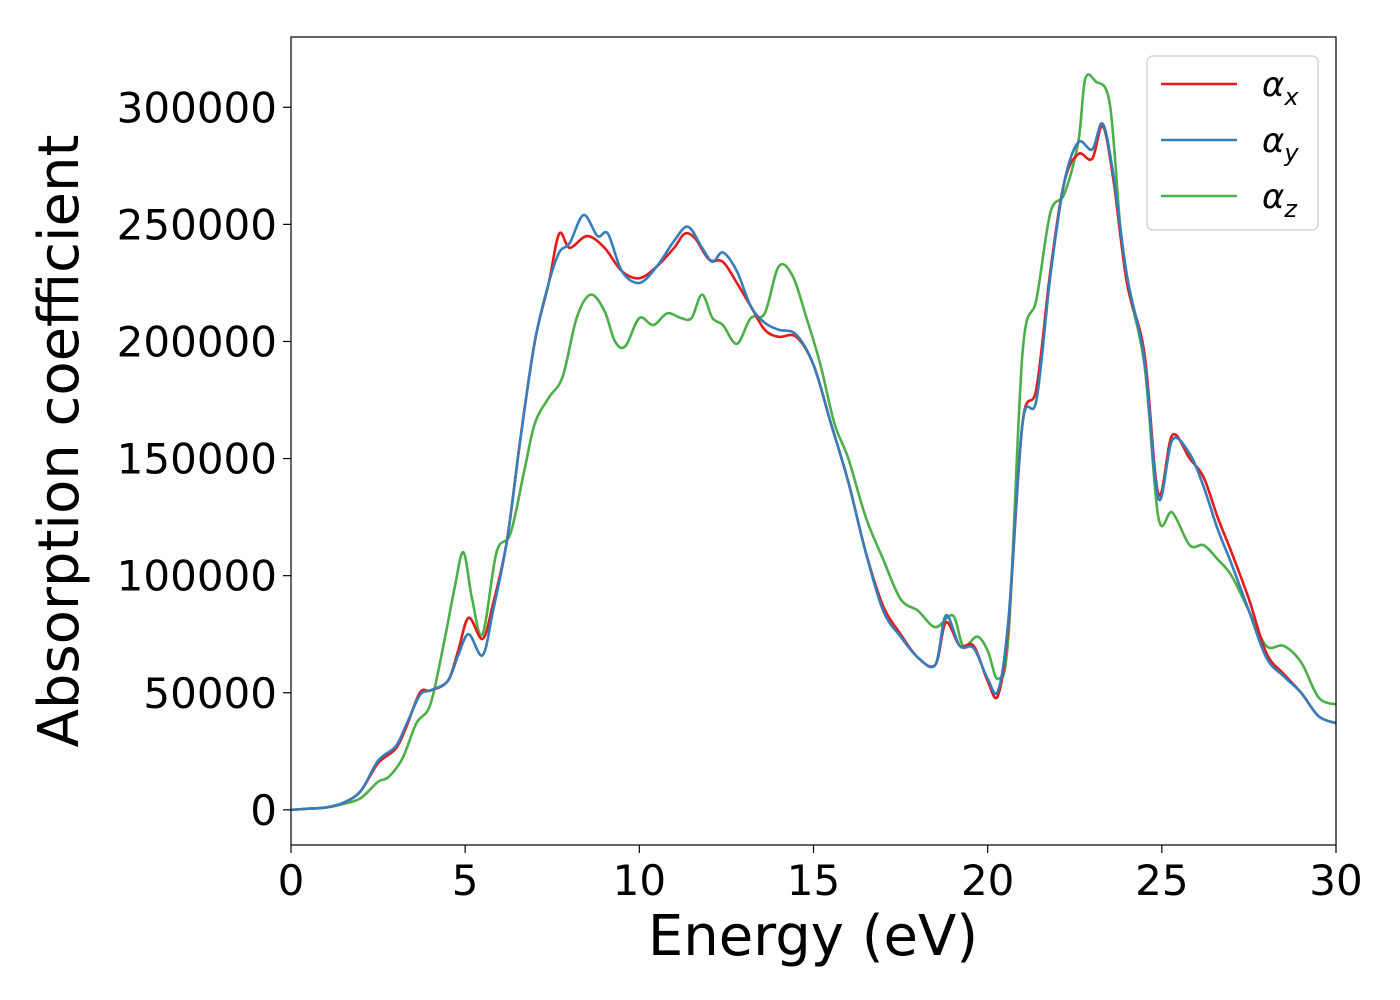 The width and height of the screenshot is (1400, 1000). I want to click on y-tick-label: 250000, so click(197, 224).